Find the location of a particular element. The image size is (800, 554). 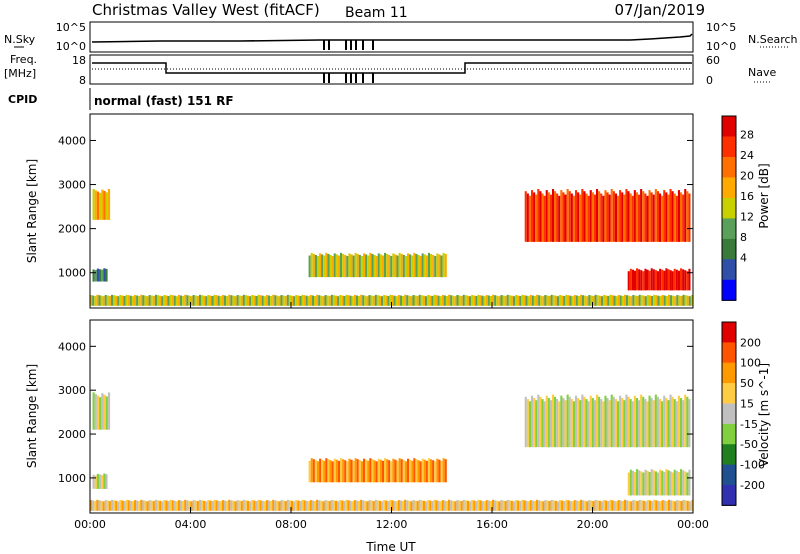

power-colorbar-tick: 20 is located at coordinates (747, 175).